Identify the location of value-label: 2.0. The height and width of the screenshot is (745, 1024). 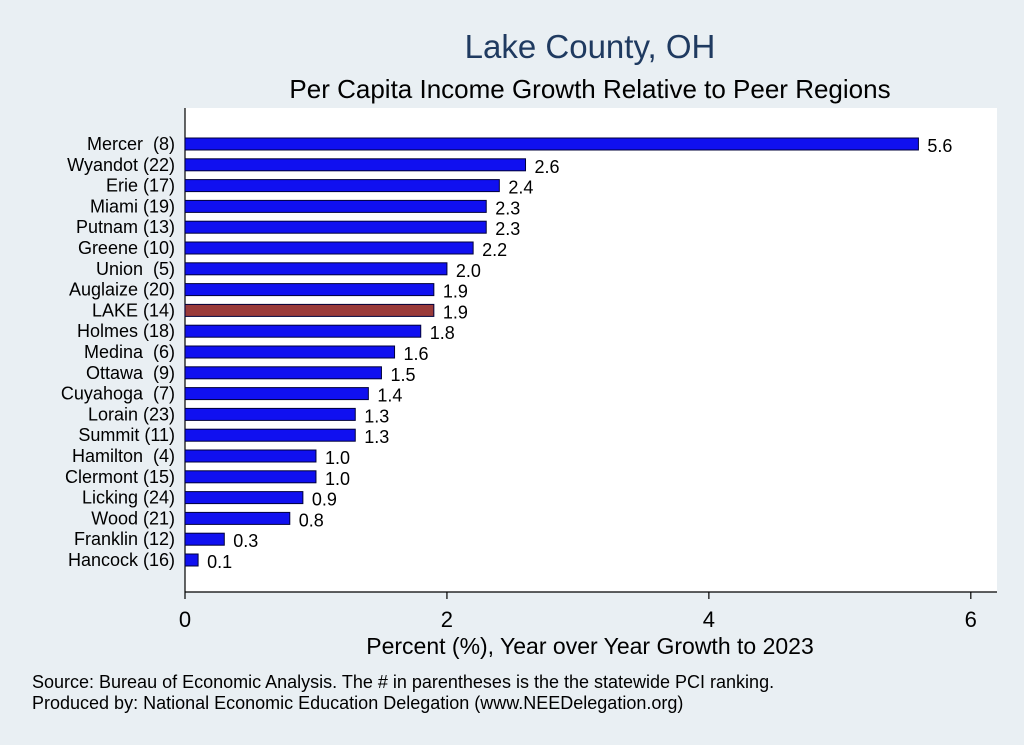
(468, 271).